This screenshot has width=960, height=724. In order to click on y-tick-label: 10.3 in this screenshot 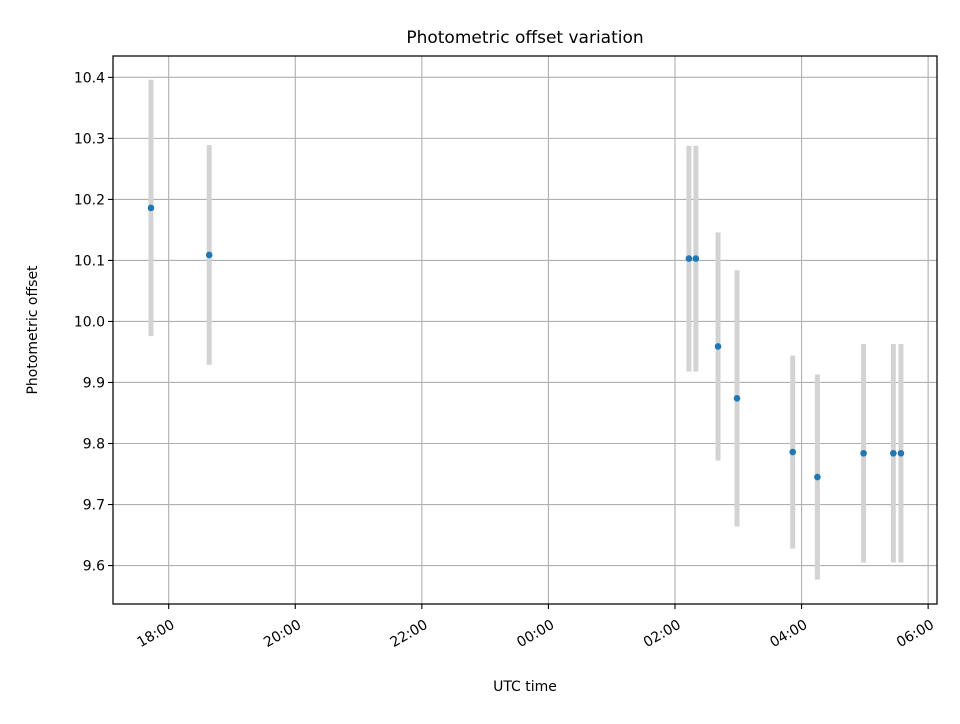, I will do `click(89, 139)`.